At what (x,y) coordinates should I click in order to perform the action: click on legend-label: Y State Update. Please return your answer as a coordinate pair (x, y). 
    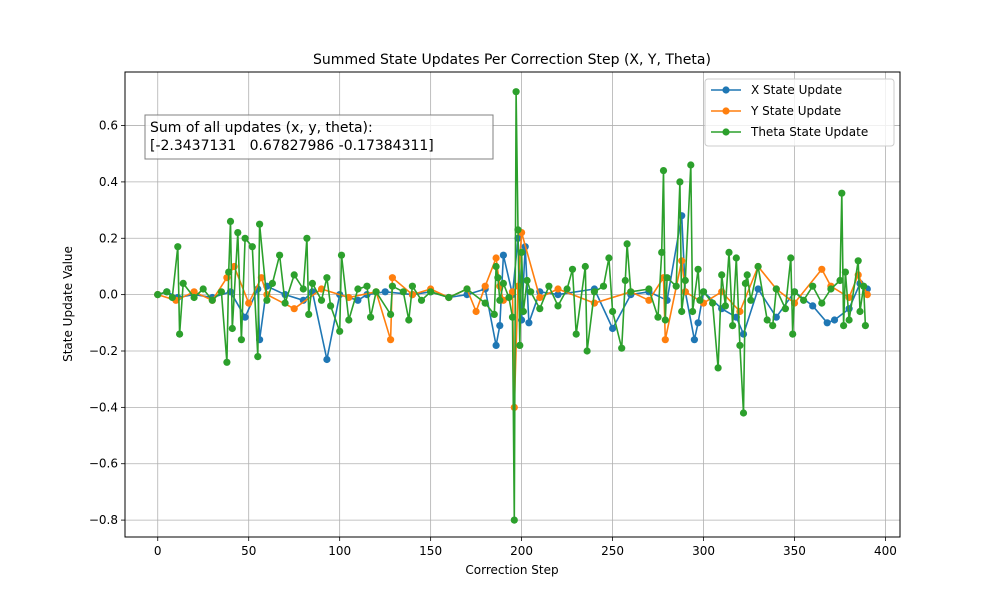
    Looking at the image, I should click on (795, 111).